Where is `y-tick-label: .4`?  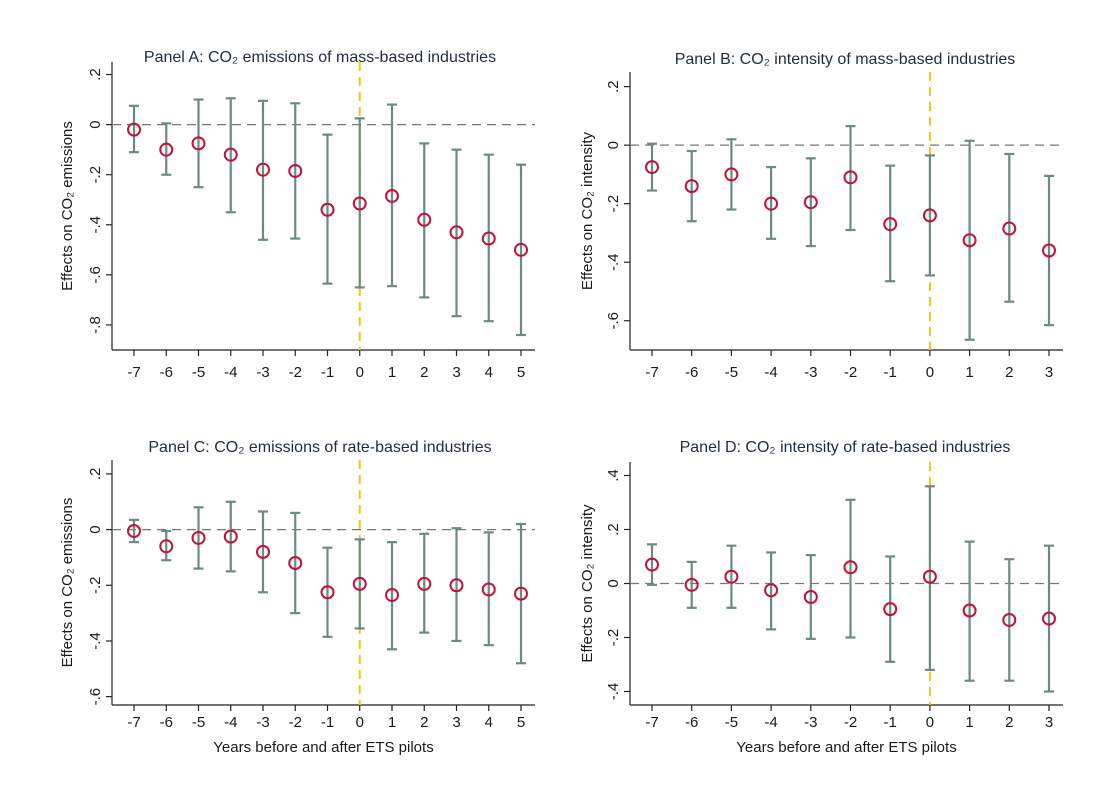 y-tick-label: .4 is located at coordinates (613, 475).